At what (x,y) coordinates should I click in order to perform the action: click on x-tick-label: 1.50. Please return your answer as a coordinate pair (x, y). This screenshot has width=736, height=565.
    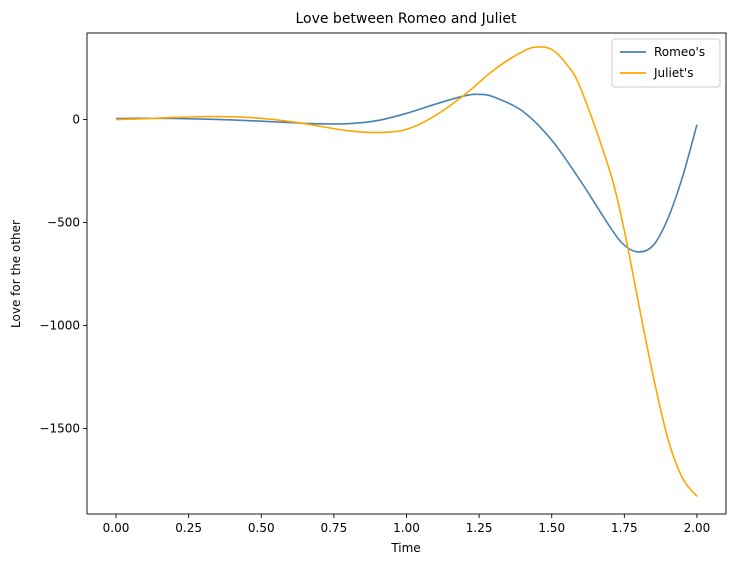
    Looking at the image, I should click on (551, 528).